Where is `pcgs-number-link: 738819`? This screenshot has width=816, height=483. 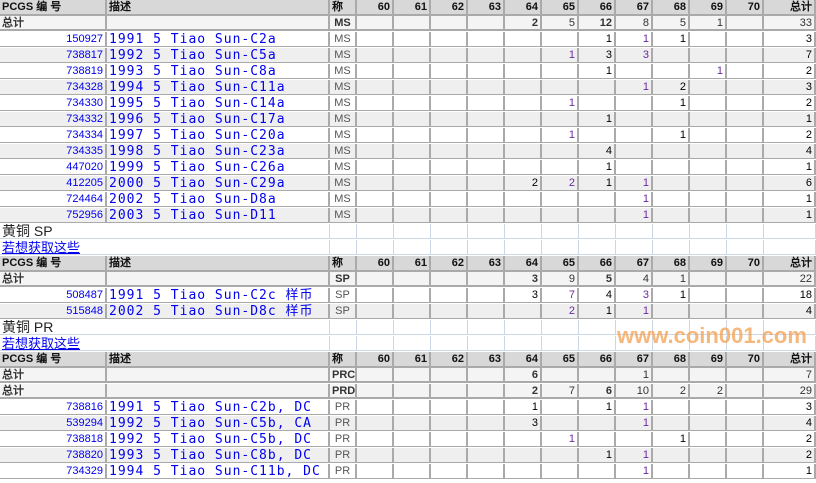
pcgs-number-link: 738819 is located at coordinates (53, 71).